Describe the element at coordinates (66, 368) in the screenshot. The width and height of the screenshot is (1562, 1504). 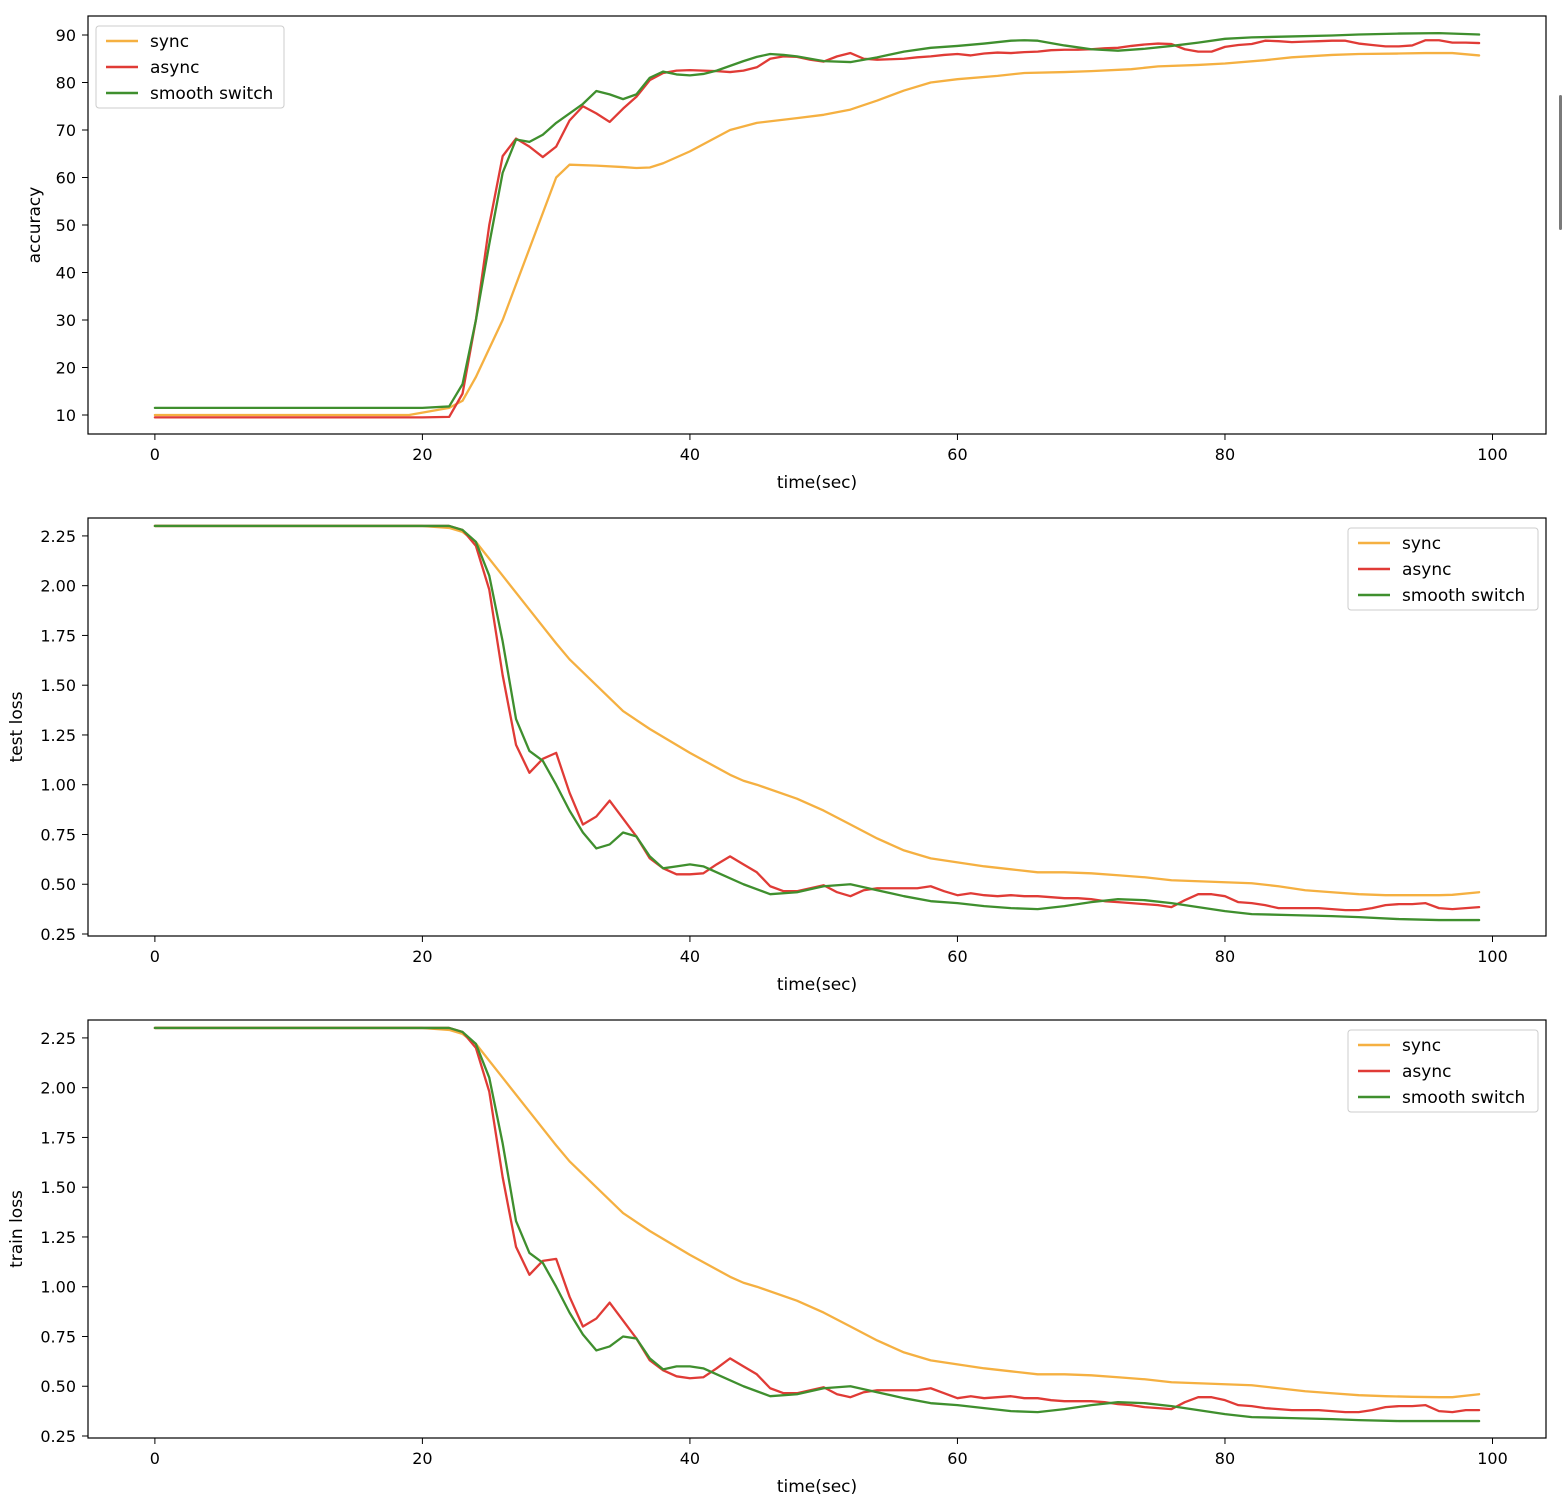
I see `y-tick-label: 20` at that location.